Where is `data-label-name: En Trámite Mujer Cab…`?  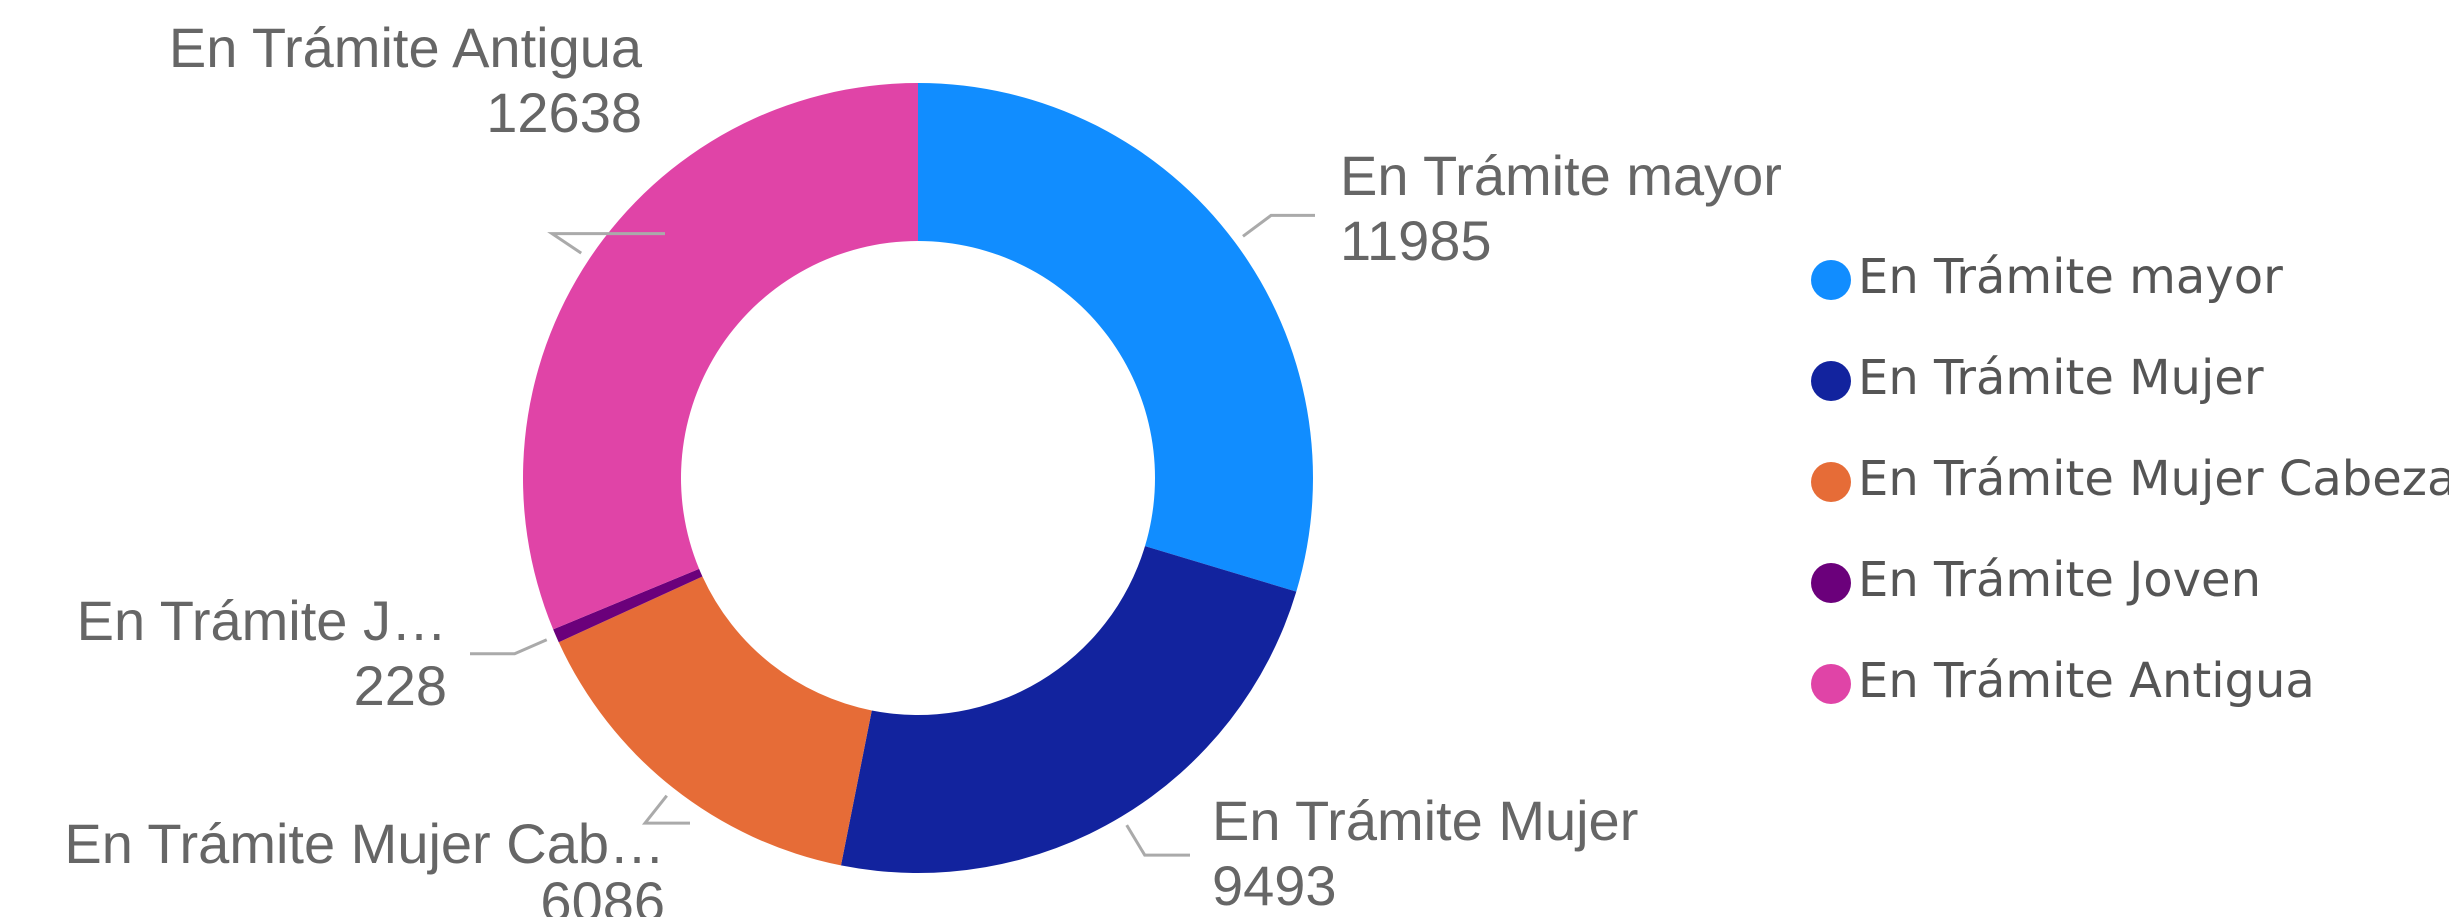 data-label-name: En Trámite Mujer Cab… is located at coordinates (364, 843).